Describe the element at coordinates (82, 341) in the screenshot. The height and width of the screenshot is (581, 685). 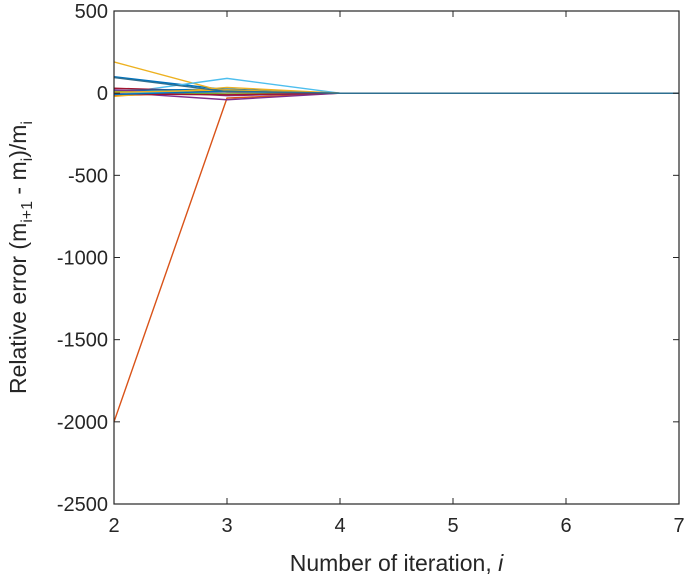
I see `y-tick-label--1500: -1500` at that location.